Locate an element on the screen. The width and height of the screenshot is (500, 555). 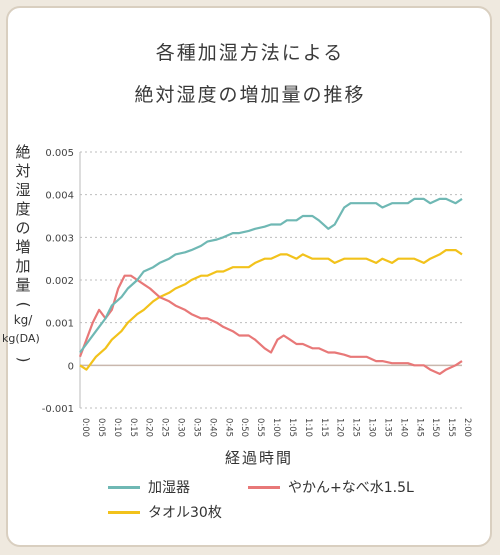
y-tick-label: 0 is located at coordinates (71, 366).